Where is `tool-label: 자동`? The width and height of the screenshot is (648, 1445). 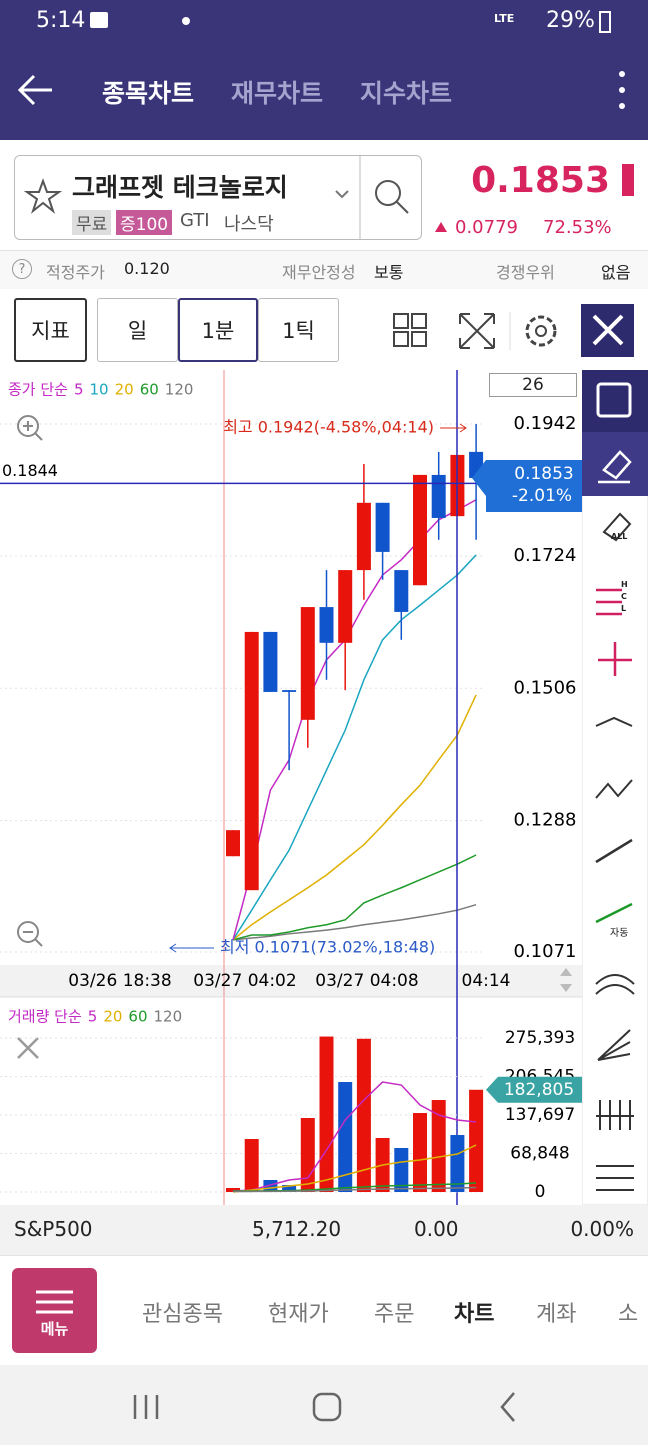
tool-label: 자동 is located at coordinates (619, 933).